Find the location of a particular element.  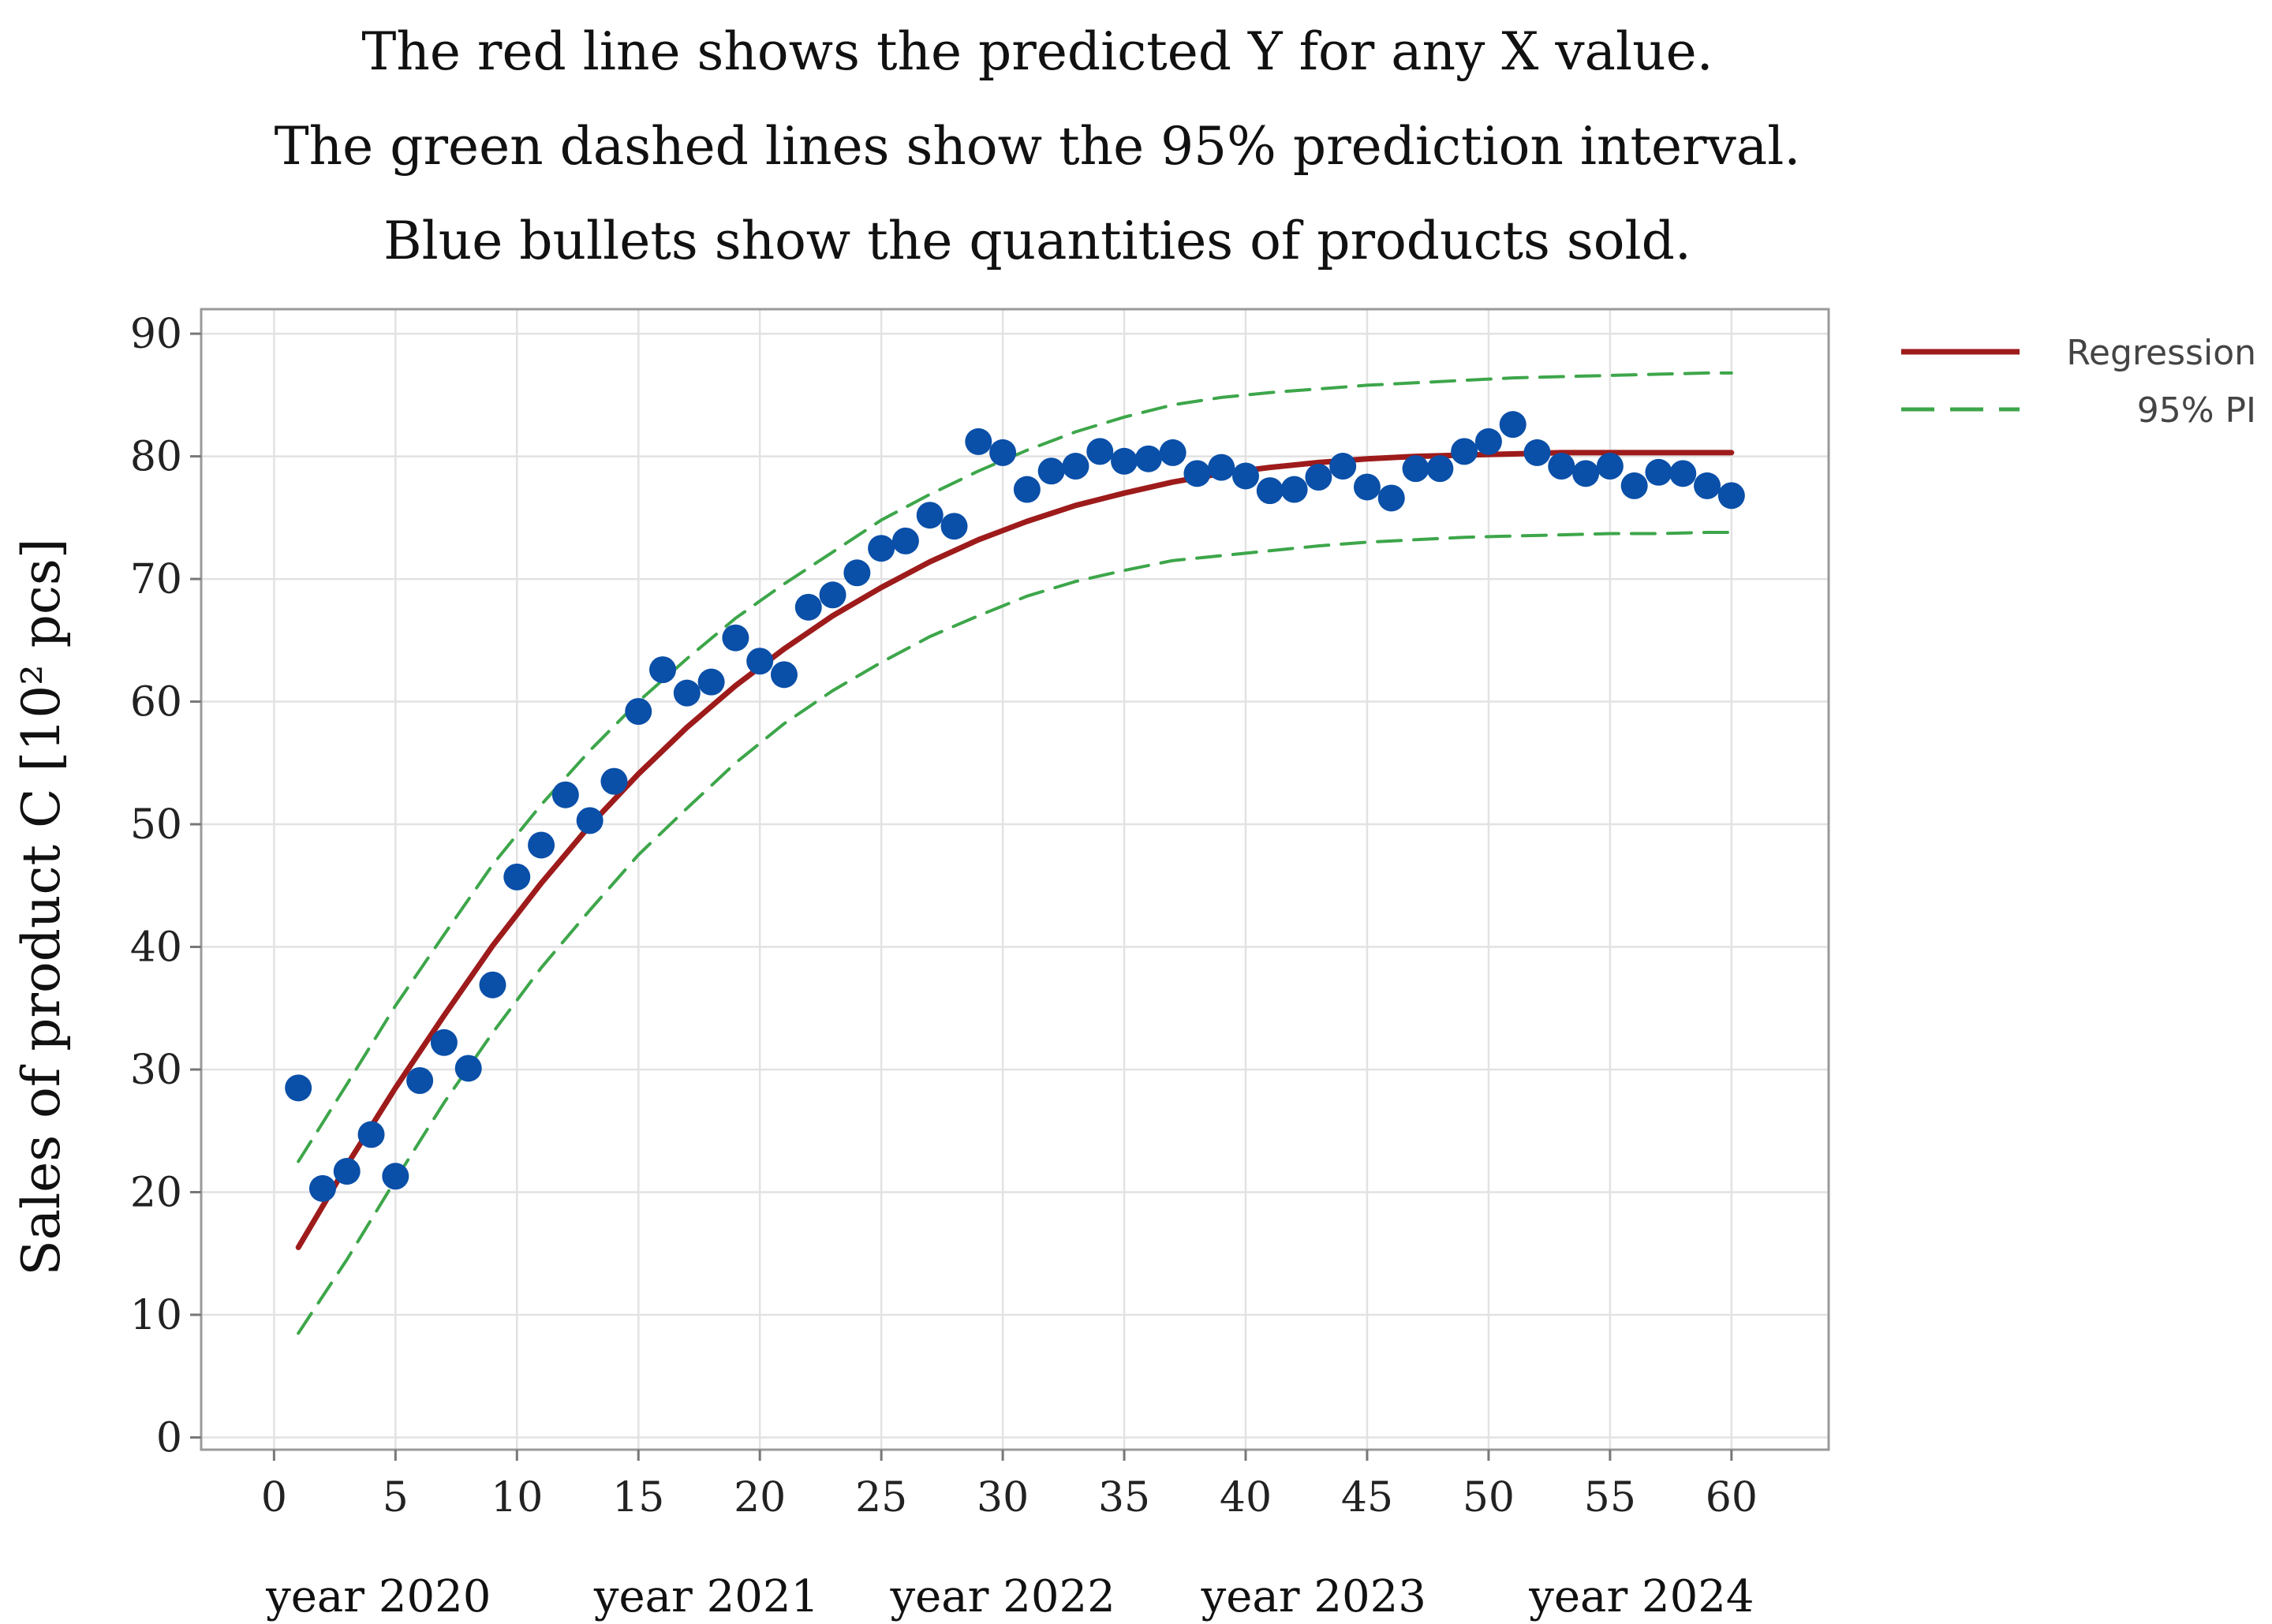

x-tick-label: 20 is located at coordinates (760, 1497).